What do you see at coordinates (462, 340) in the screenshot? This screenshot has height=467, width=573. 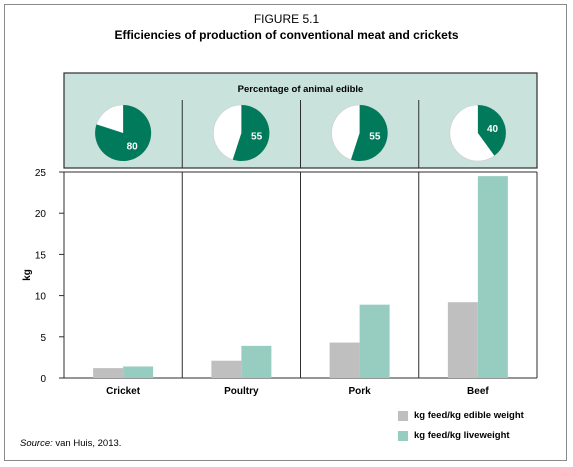 I see `bar-beef-edible` at bounding box center [462, 340].